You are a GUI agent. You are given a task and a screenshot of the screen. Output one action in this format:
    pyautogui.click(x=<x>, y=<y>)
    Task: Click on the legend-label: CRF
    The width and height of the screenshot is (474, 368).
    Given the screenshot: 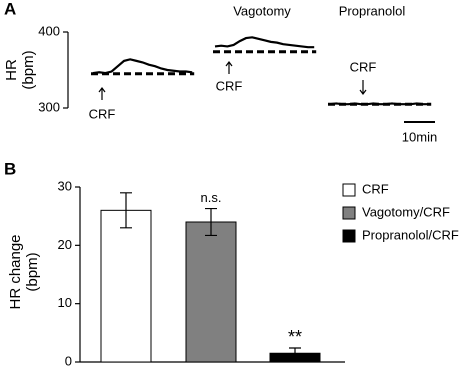 What is the action you would take?
    pyautogui.click(x=375, y=188)
    